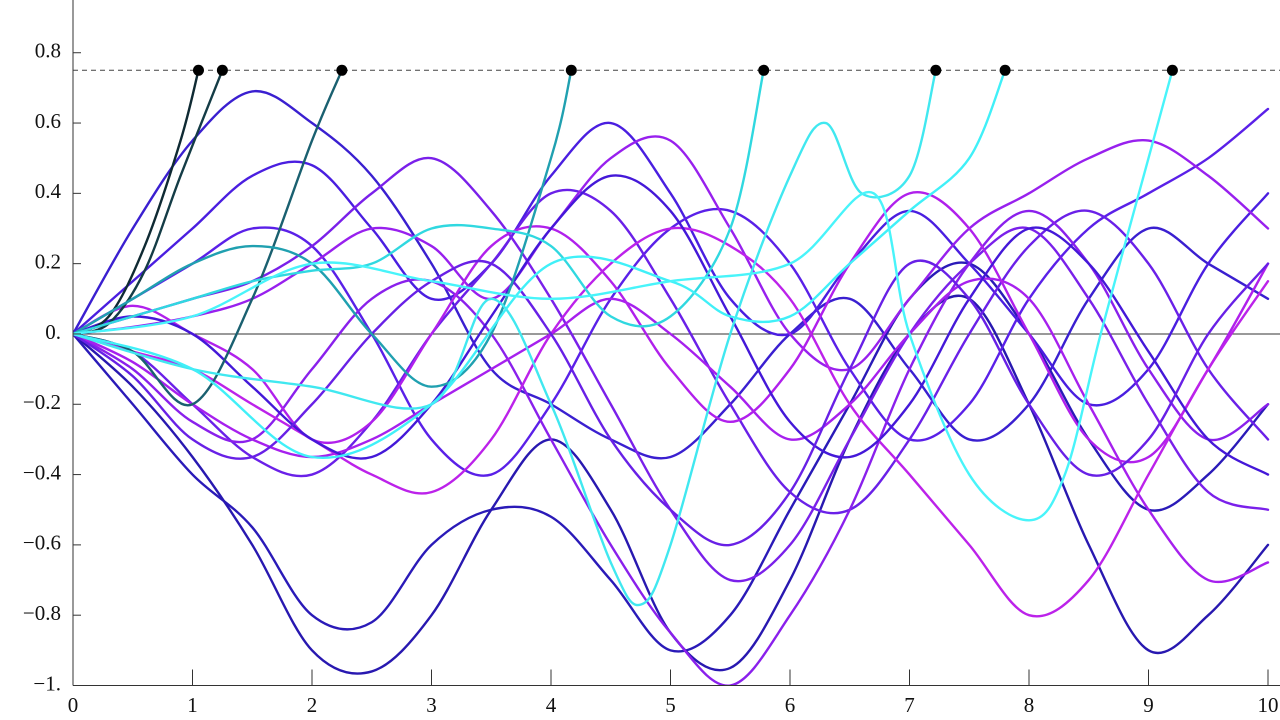 The height and width of the screenshot is (720, 1280). I want to click on y-tick-label: 0.4, so click(48, 191).